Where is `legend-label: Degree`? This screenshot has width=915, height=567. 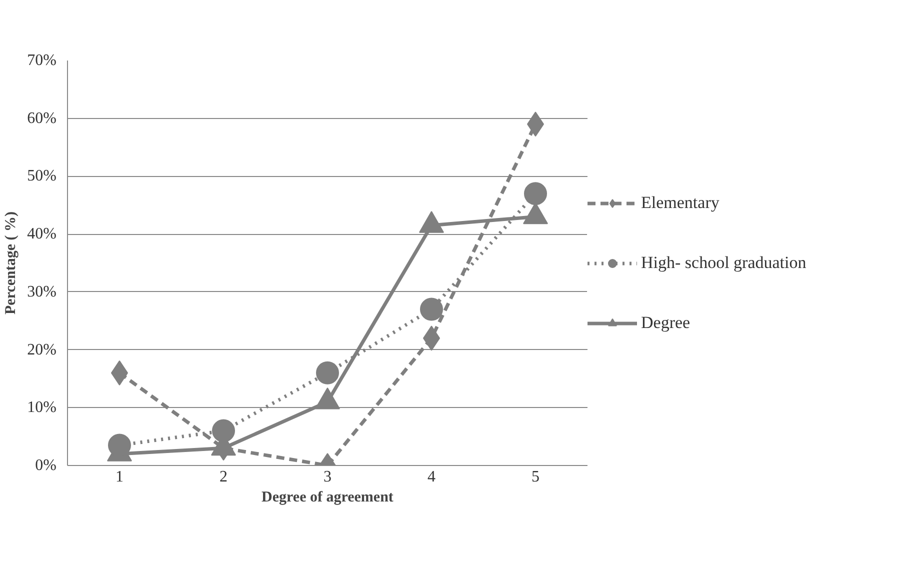 legend-label: Degree is located at coordinates (665, 322).